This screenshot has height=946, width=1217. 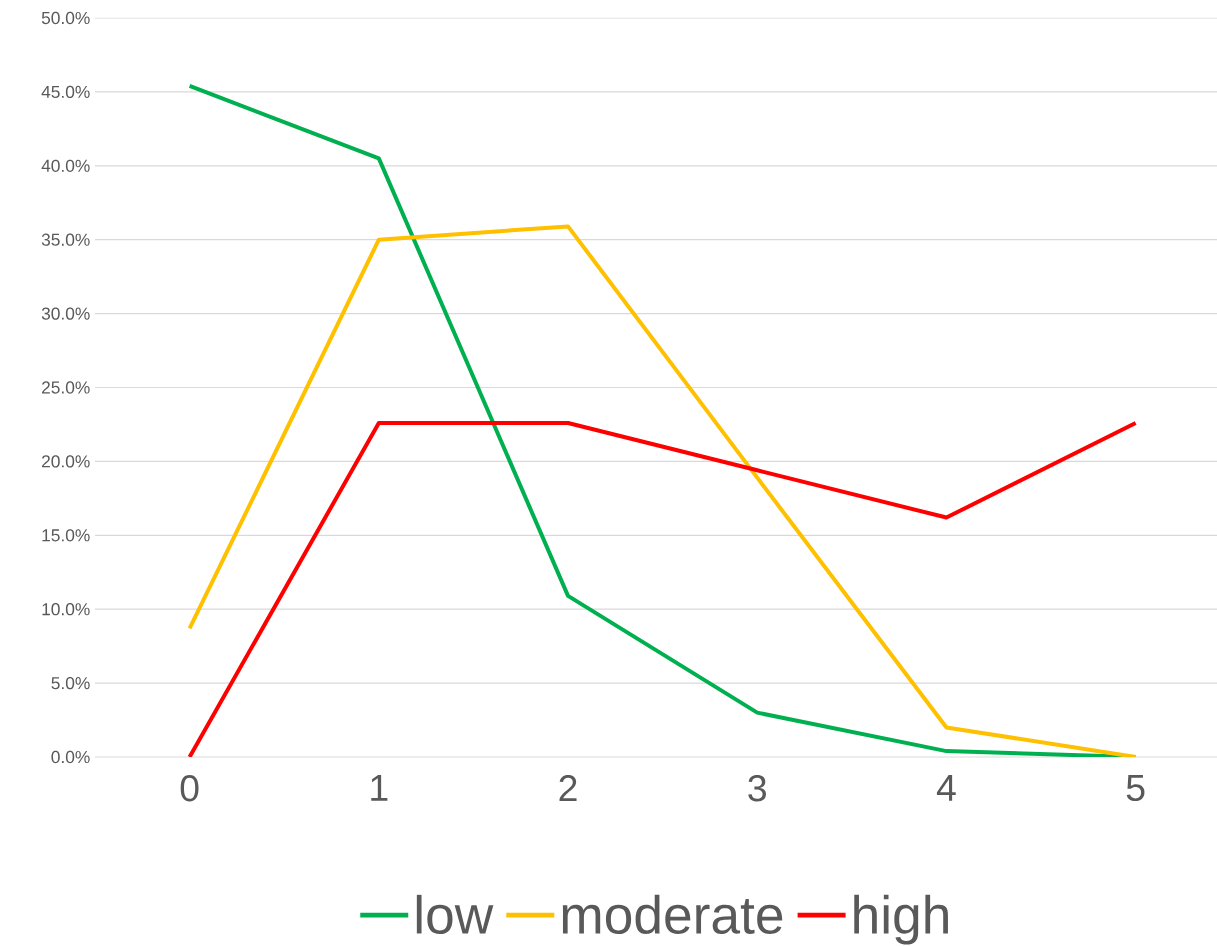 I want to click on y-tick-label: 45.0%, so click(x=65, y=92).